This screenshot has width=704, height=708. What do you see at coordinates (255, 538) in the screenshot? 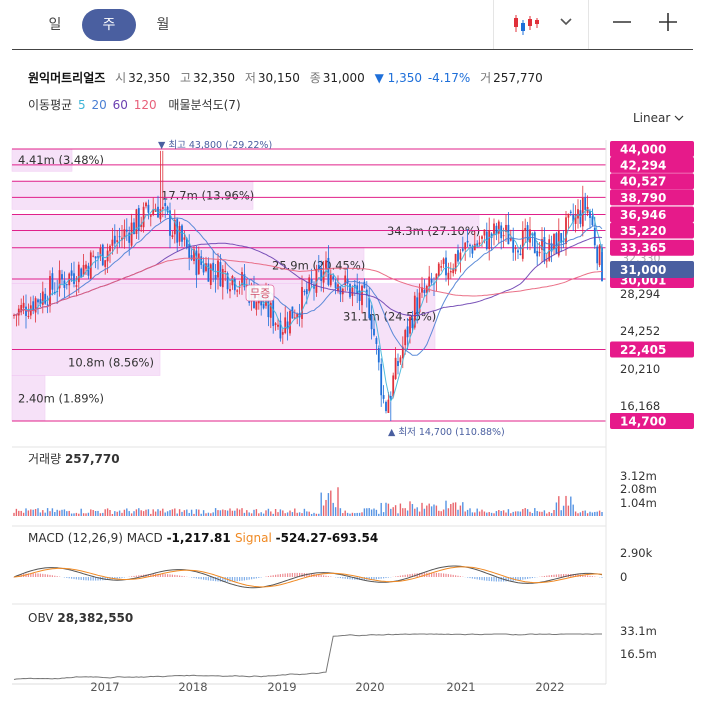
I see `macd-signal-label: Signal` at bounding box center [255, 538].